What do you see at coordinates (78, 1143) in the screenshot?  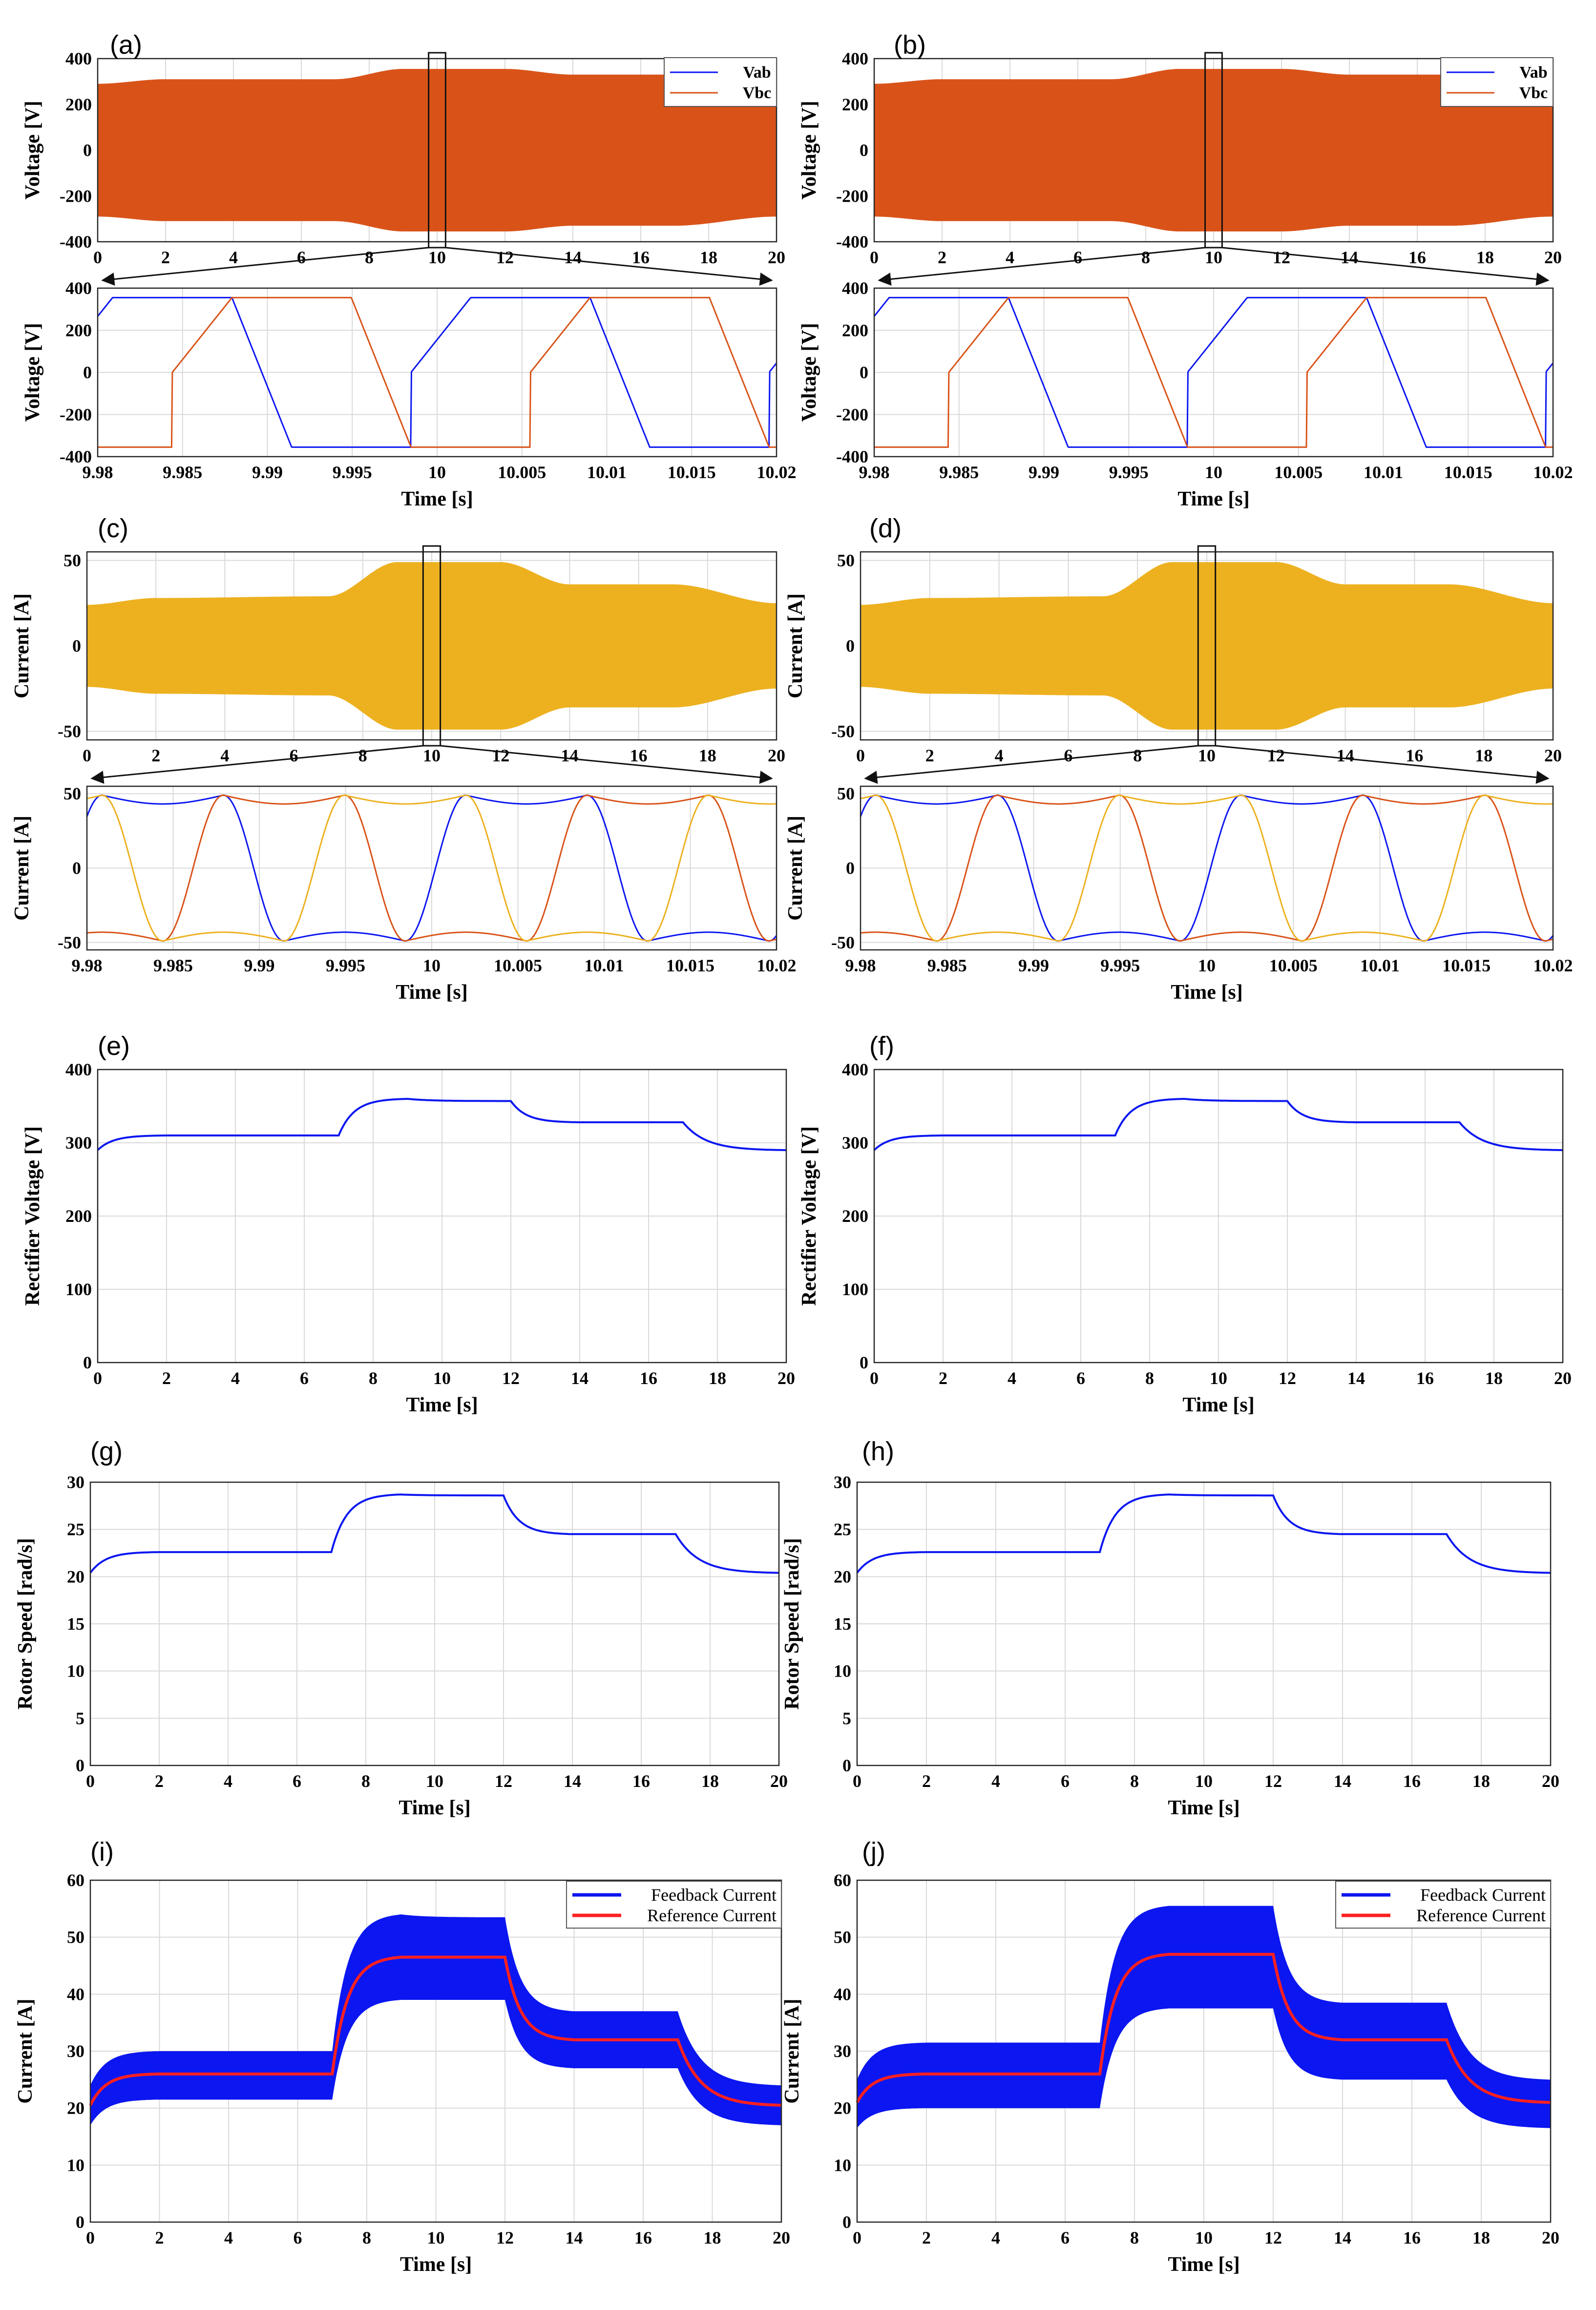 I see `y-tick-label: 300` at bounding box center [78, 1143].